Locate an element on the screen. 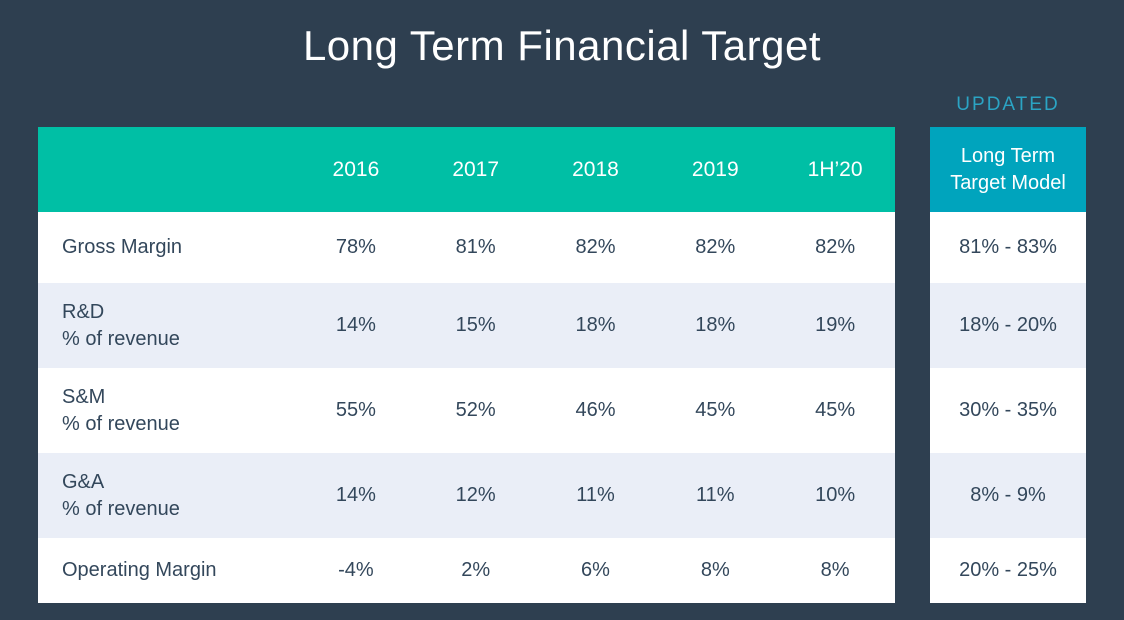 Image resolution: width=1124 pixels, height=620 pixels. metric-value: 55% is located at coordinates (355, 410).